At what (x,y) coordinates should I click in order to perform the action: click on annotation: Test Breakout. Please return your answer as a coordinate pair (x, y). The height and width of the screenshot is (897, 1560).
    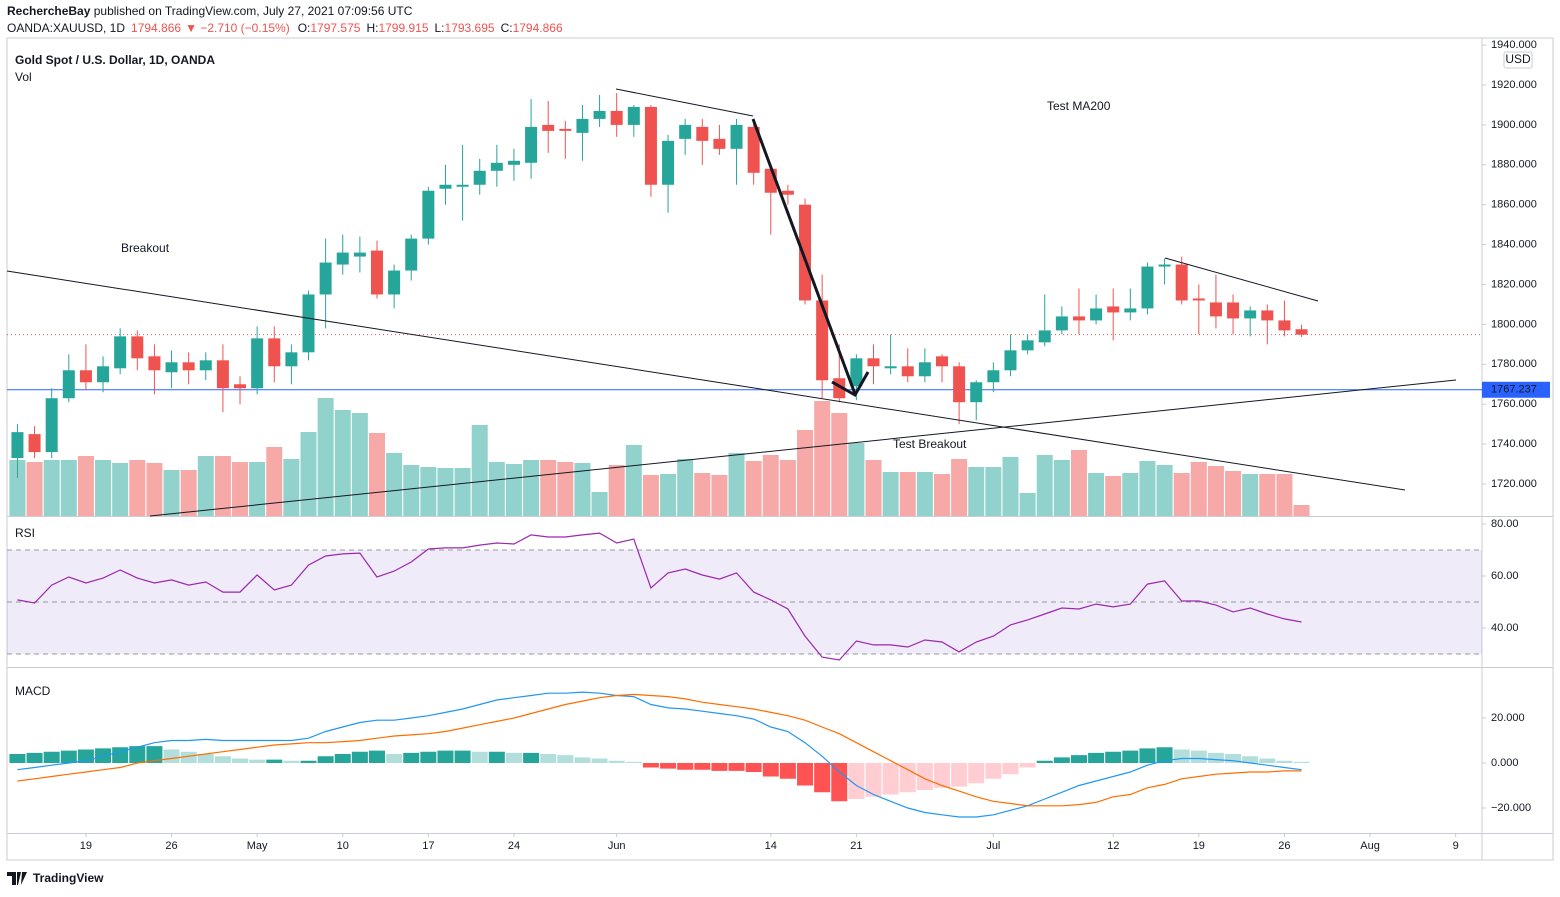
    Looking at the image, I should click on (930, 444).